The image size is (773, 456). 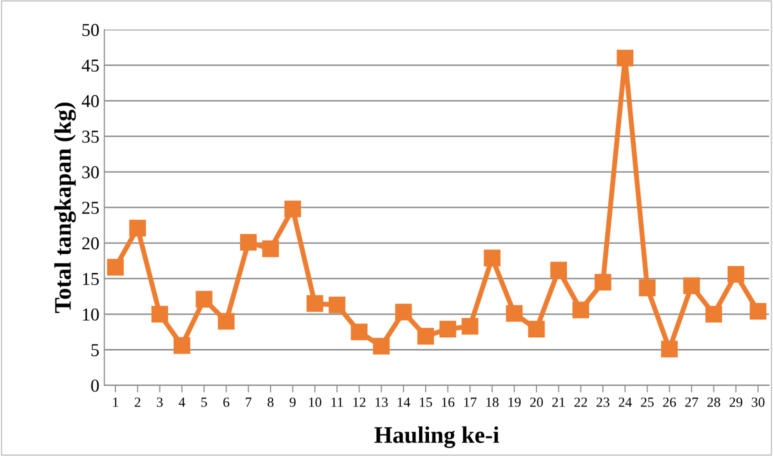 I want to click on x-tick-label: 27, so click(x=691, y=402).